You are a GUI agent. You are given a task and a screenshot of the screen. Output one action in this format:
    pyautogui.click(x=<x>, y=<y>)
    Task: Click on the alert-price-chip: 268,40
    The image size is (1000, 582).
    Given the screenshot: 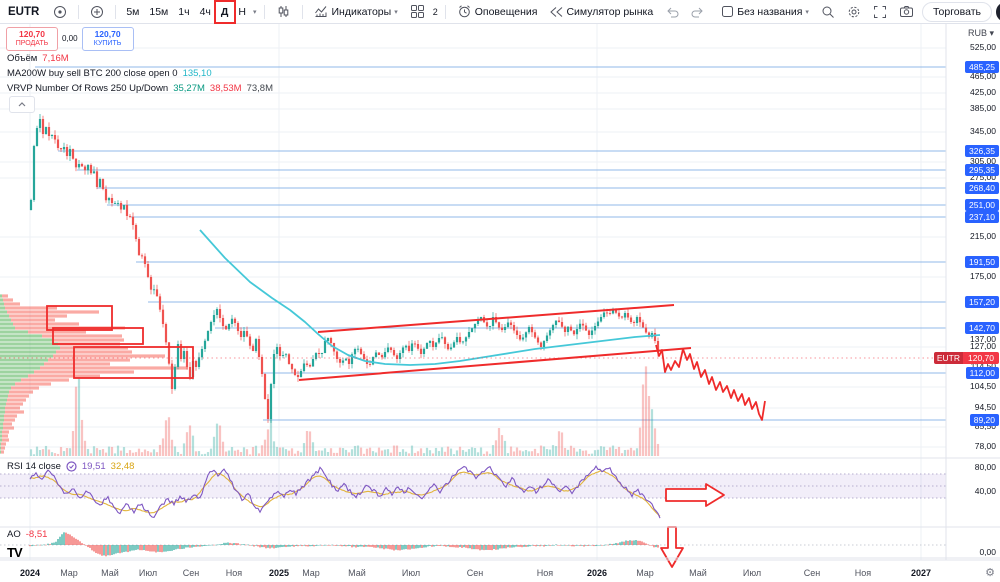 What is the action you would take?
    pyautogui.click(x=982, y=188)
    